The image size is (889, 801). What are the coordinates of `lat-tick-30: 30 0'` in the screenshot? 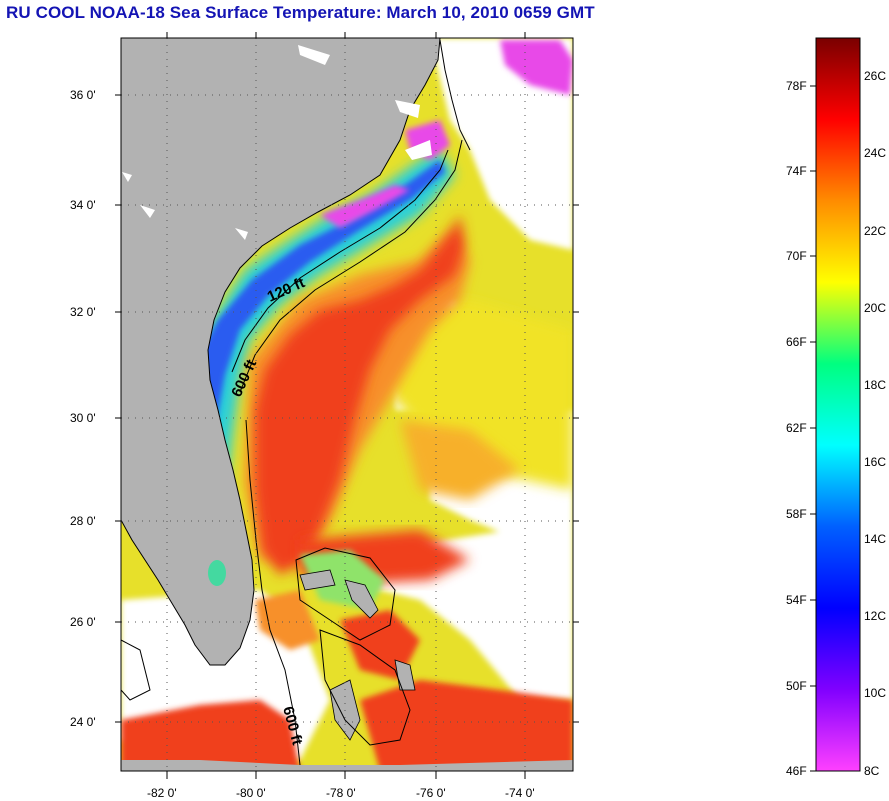 It's located at (83, 418).